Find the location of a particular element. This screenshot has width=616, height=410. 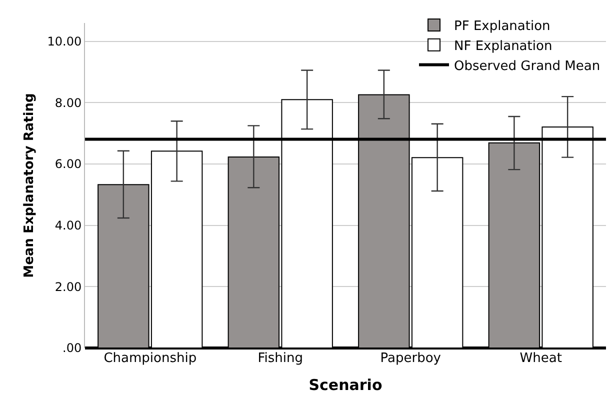

y-tick-label: 2.00 is located at coordinates (68, 287).